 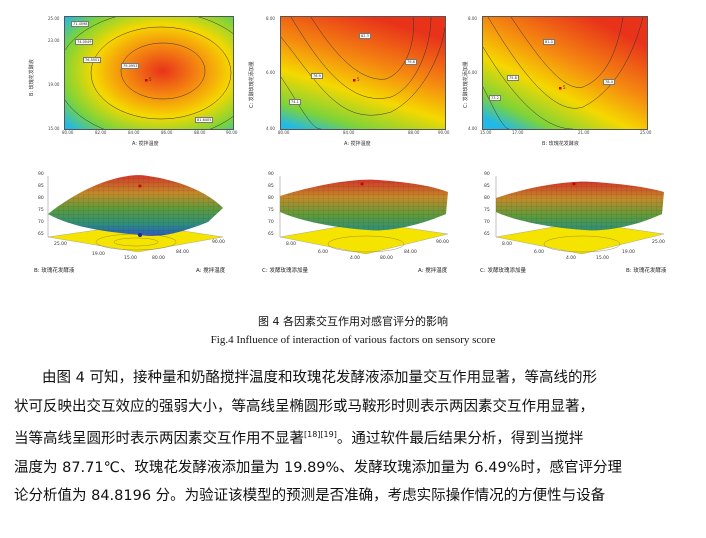 I want to click on contour-2-xtick: 88.00, so click(x=414, y=132).